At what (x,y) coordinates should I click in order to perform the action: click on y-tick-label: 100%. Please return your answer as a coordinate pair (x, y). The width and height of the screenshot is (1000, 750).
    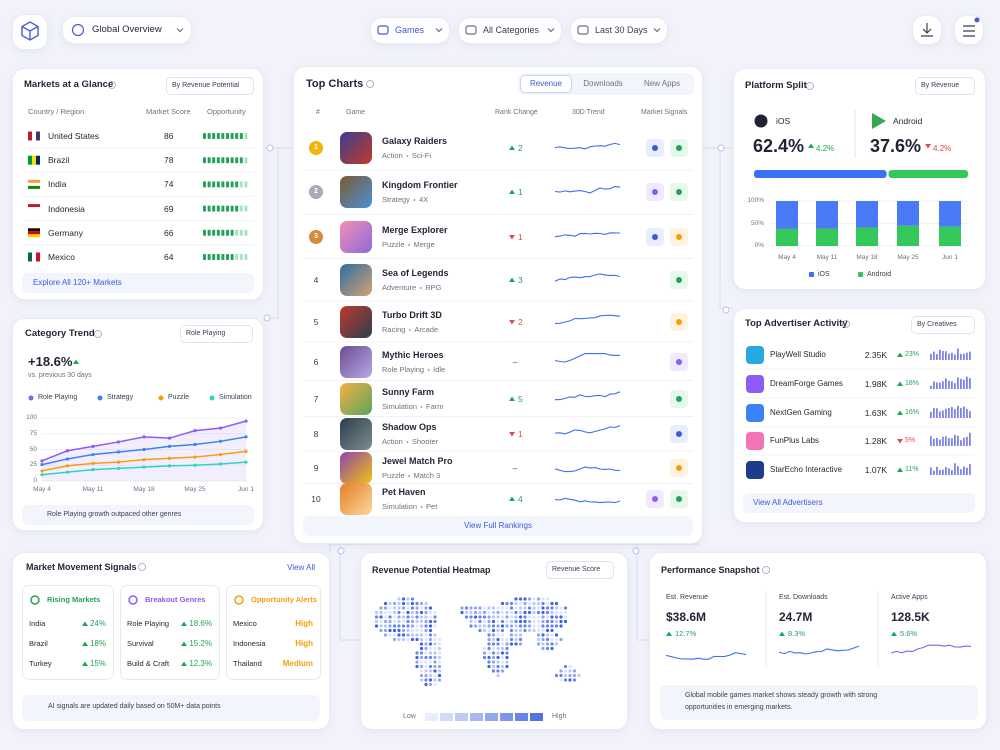
    Looking at the image, I should click on (755, 200).